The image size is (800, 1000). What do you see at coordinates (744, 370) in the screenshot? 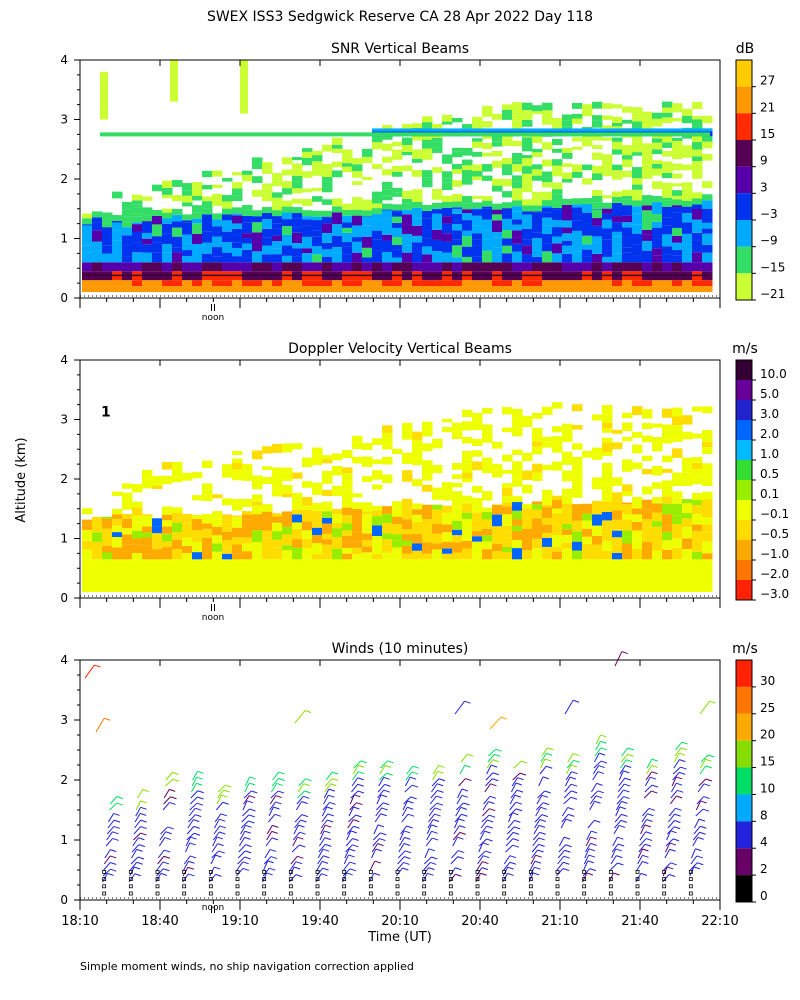
I see `colorbar-swatch` at bounding box center [744, 370].